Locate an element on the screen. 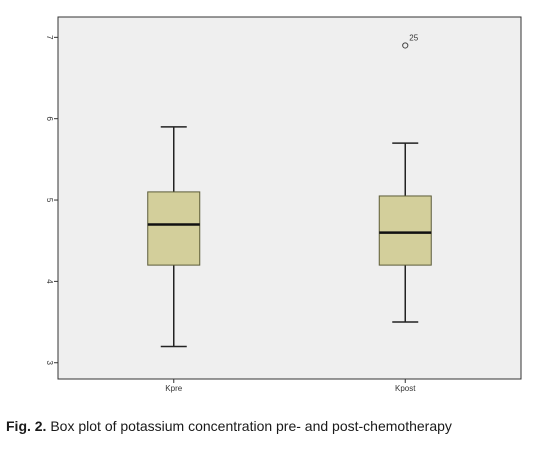 The image size is (547, 458). outlier-label: 25 is located at coordinates (413, 37).